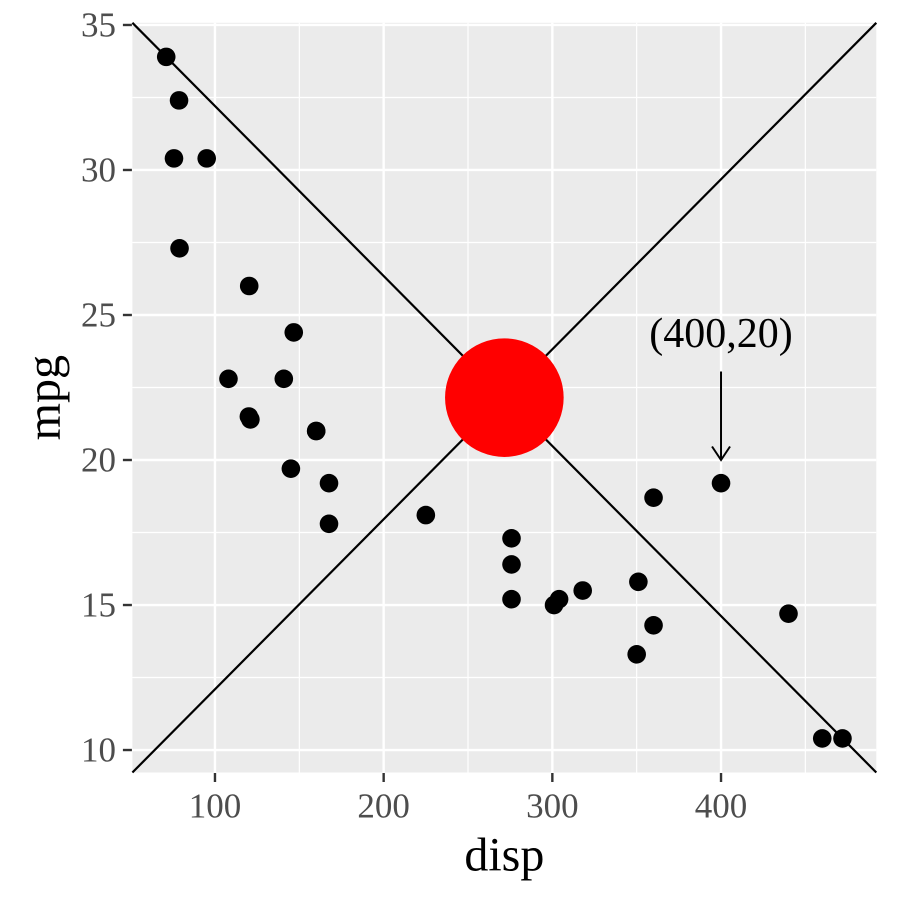  Describe the element at coordinates (98, 460) in the screenshot. I see `y-tick-label: 20` at that location.